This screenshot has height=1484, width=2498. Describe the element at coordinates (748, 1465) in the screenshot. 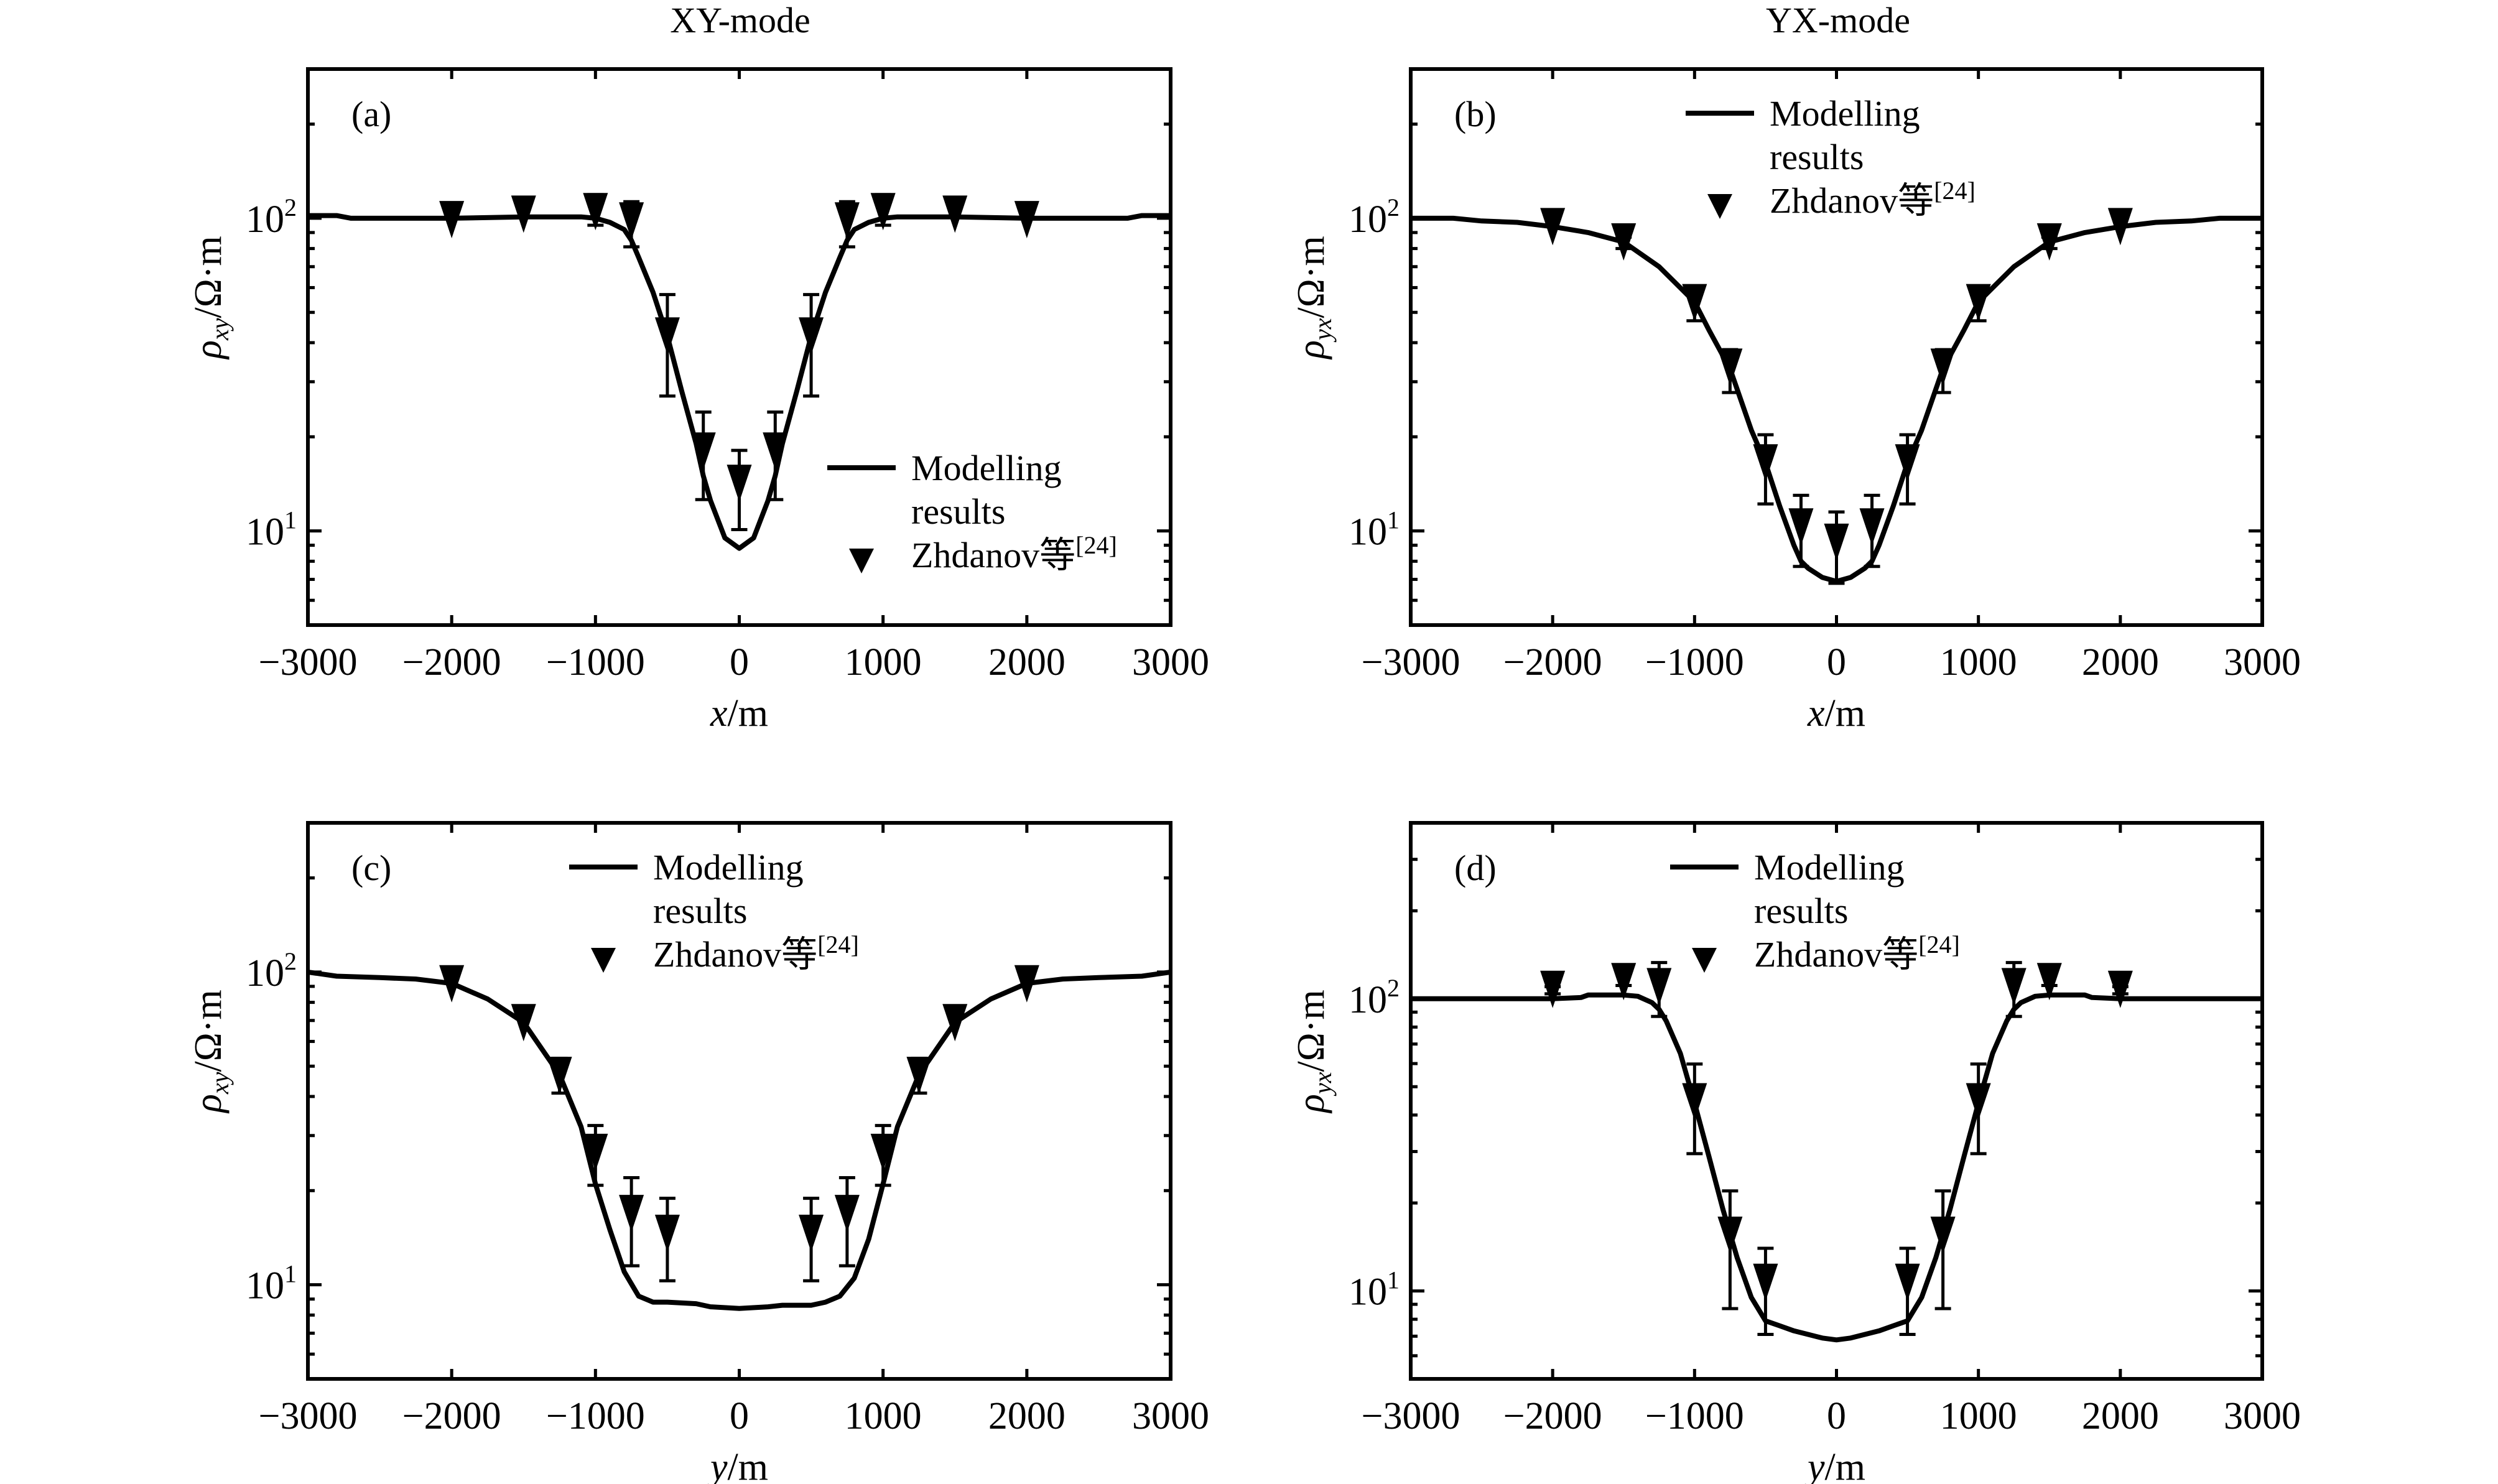

I see `x-axis-unit: /m` at that location.